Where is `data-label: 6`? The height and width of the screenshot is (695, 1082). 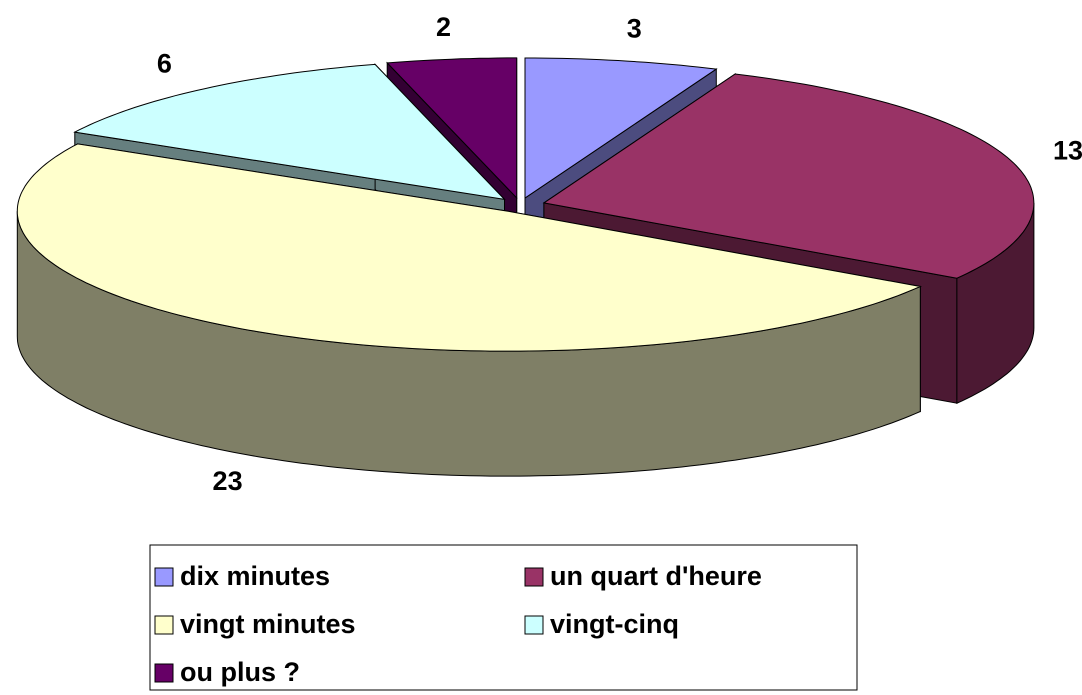
data-label: 6 is located at coordinates (164, 63).